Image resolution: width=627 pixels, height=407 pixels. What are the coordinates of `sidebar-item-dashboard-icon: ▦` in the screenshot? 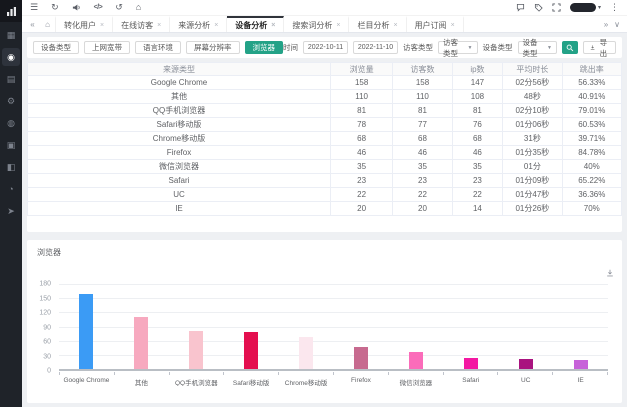 It's located at (11, 34).